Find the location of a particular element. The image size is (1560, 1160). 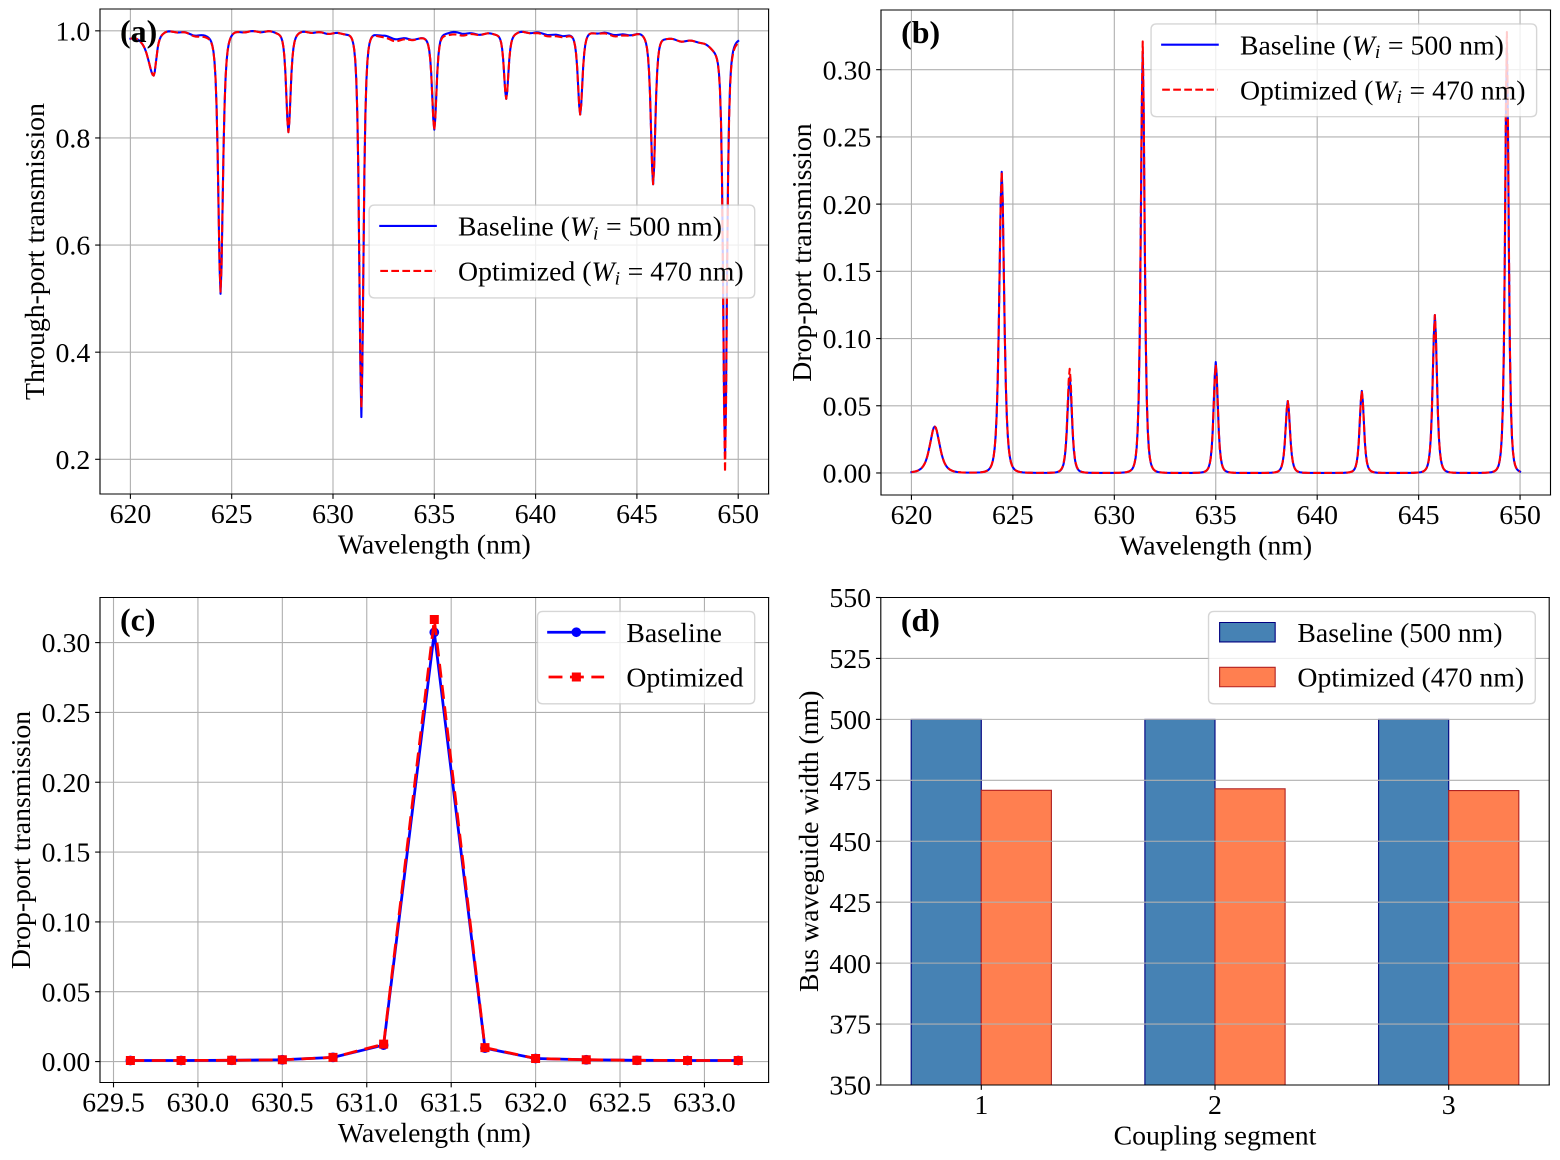

svg-text: 1.0 is located at coordinates (73, 31).